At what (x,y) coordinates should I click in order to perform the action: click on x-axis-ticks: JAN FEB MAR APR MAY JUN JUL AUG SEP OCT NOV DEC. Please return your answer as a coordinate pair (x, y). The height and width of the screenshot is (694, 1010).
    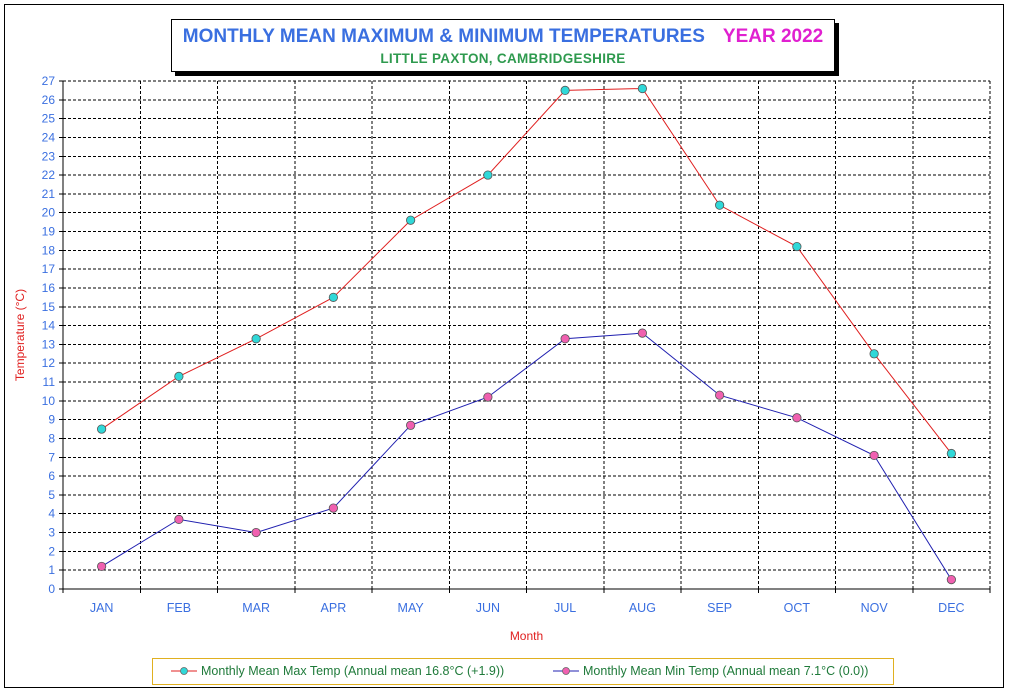
    Looking at the image, I should click on (526, 602).